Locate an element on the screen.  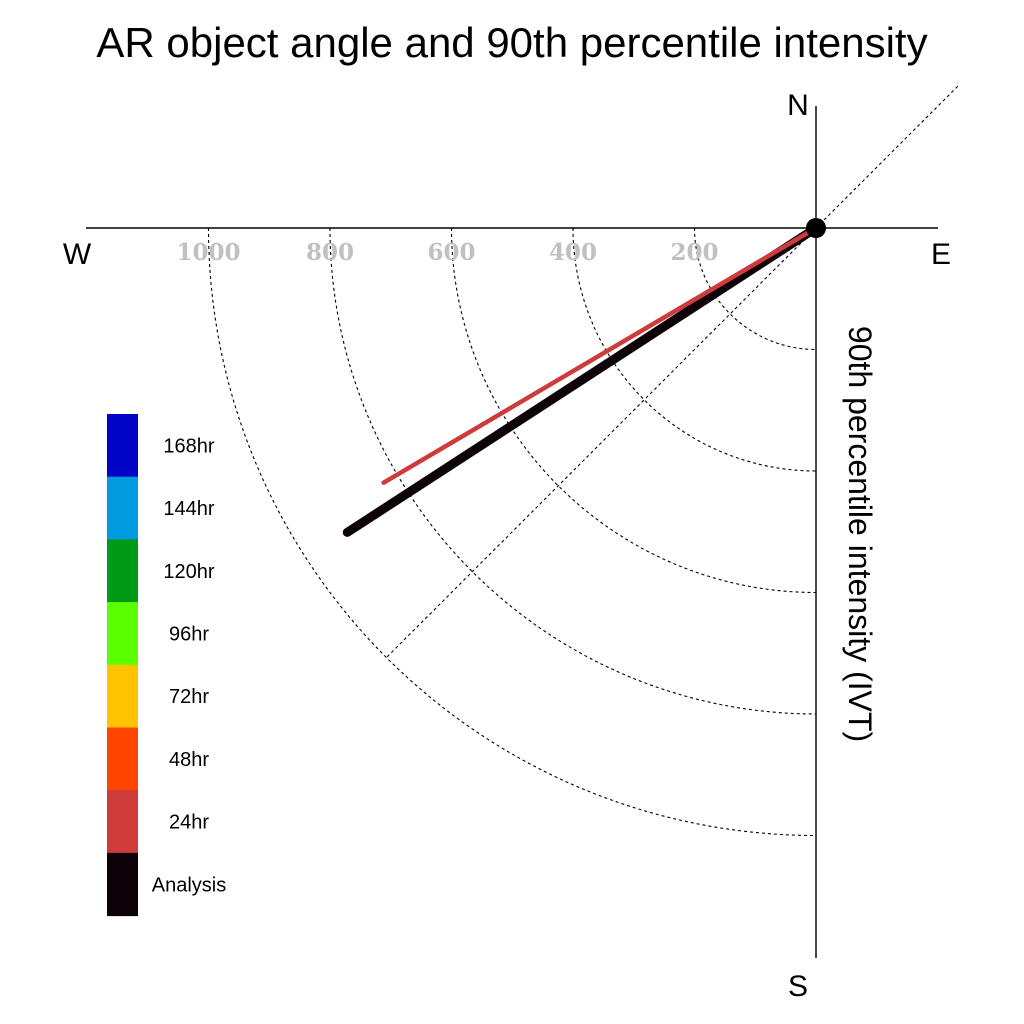
legend-label: 24hr is located at coordinates (189, 823).